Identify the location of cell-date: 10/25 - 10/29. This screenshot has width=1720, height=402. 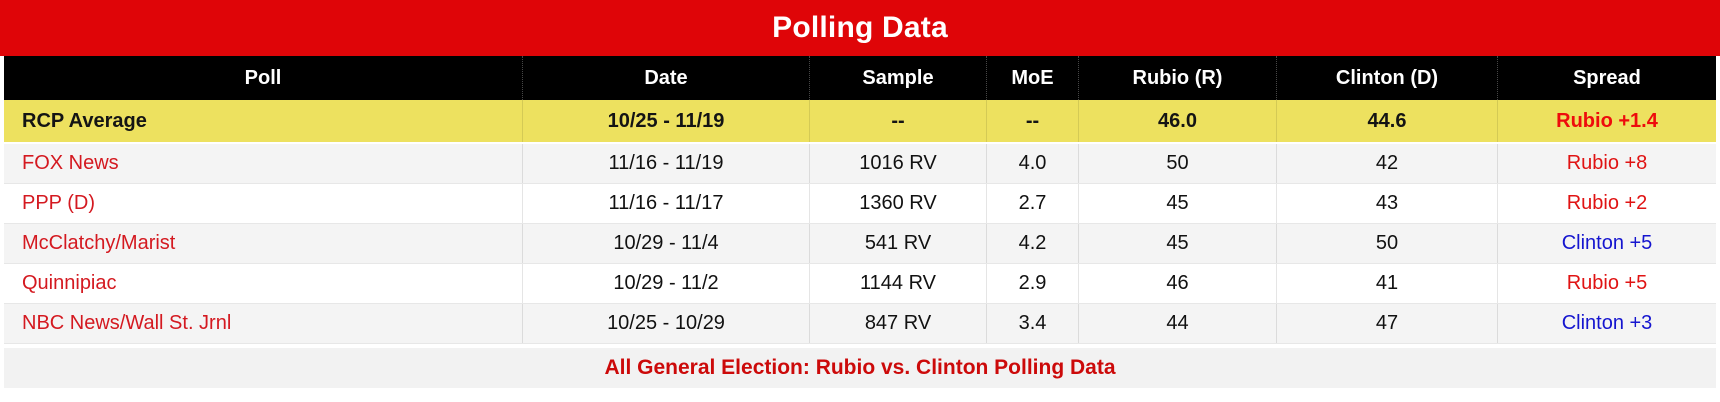
(666, 323).